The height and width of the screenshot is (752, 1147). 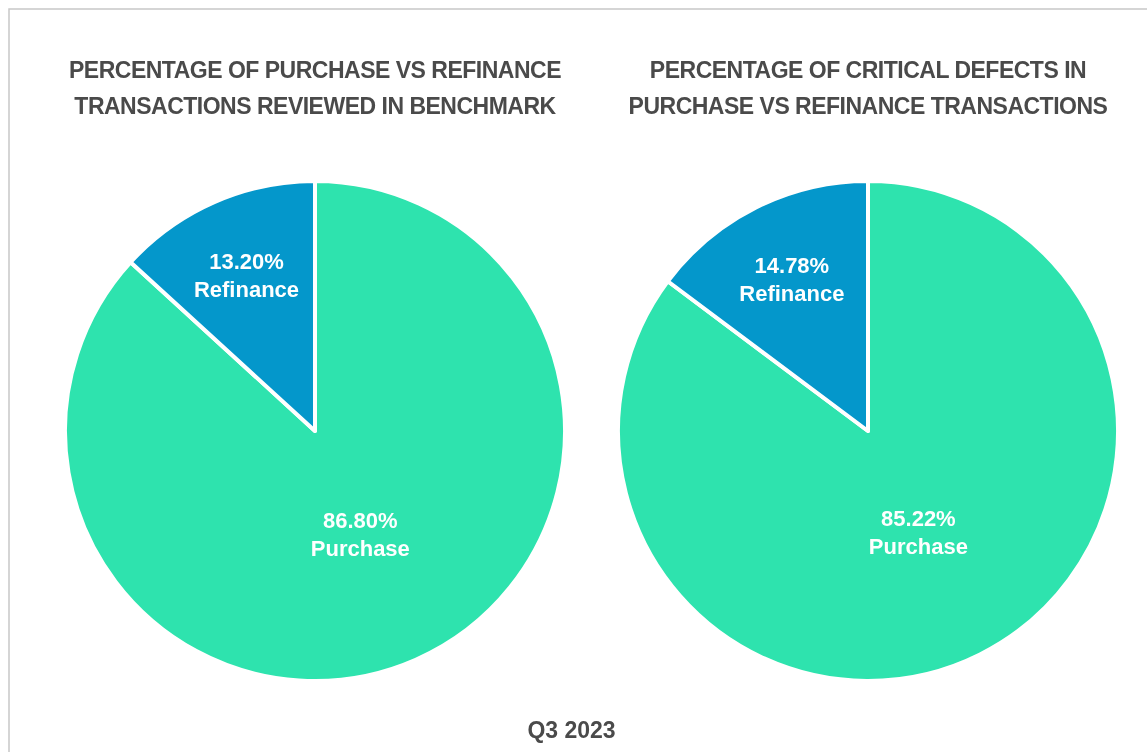 What do you see at coordinates (571, 730) in the screenshot?
I see `text: Q3 2023` at bounding box center [571, 730].